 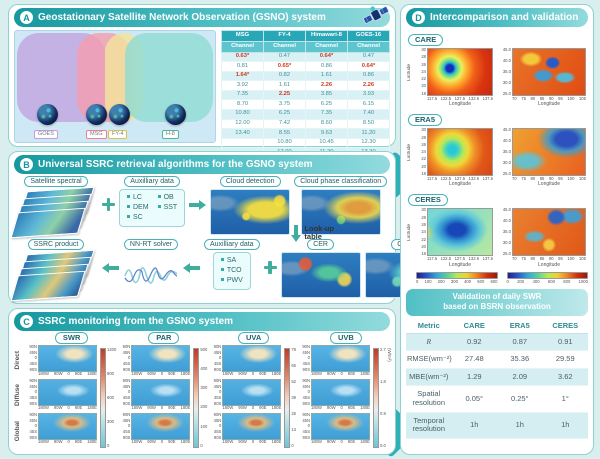 I want to click on channel-value: 8.70, so click(x=242, y=105).